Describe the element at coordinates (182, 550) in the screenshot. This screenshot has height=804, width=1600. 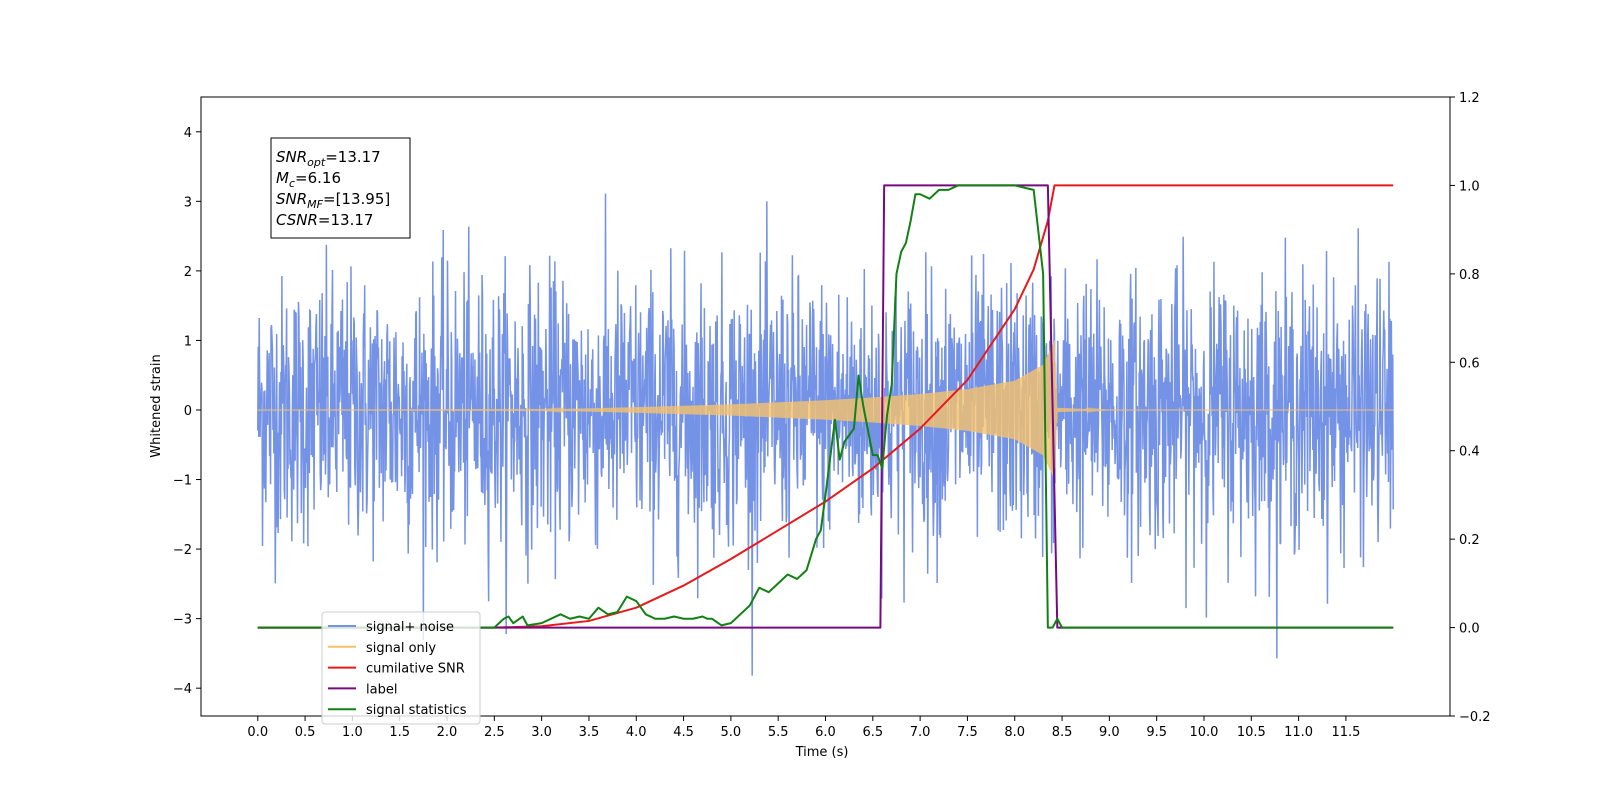
I see `y-left-tick-label: −2` at that location.